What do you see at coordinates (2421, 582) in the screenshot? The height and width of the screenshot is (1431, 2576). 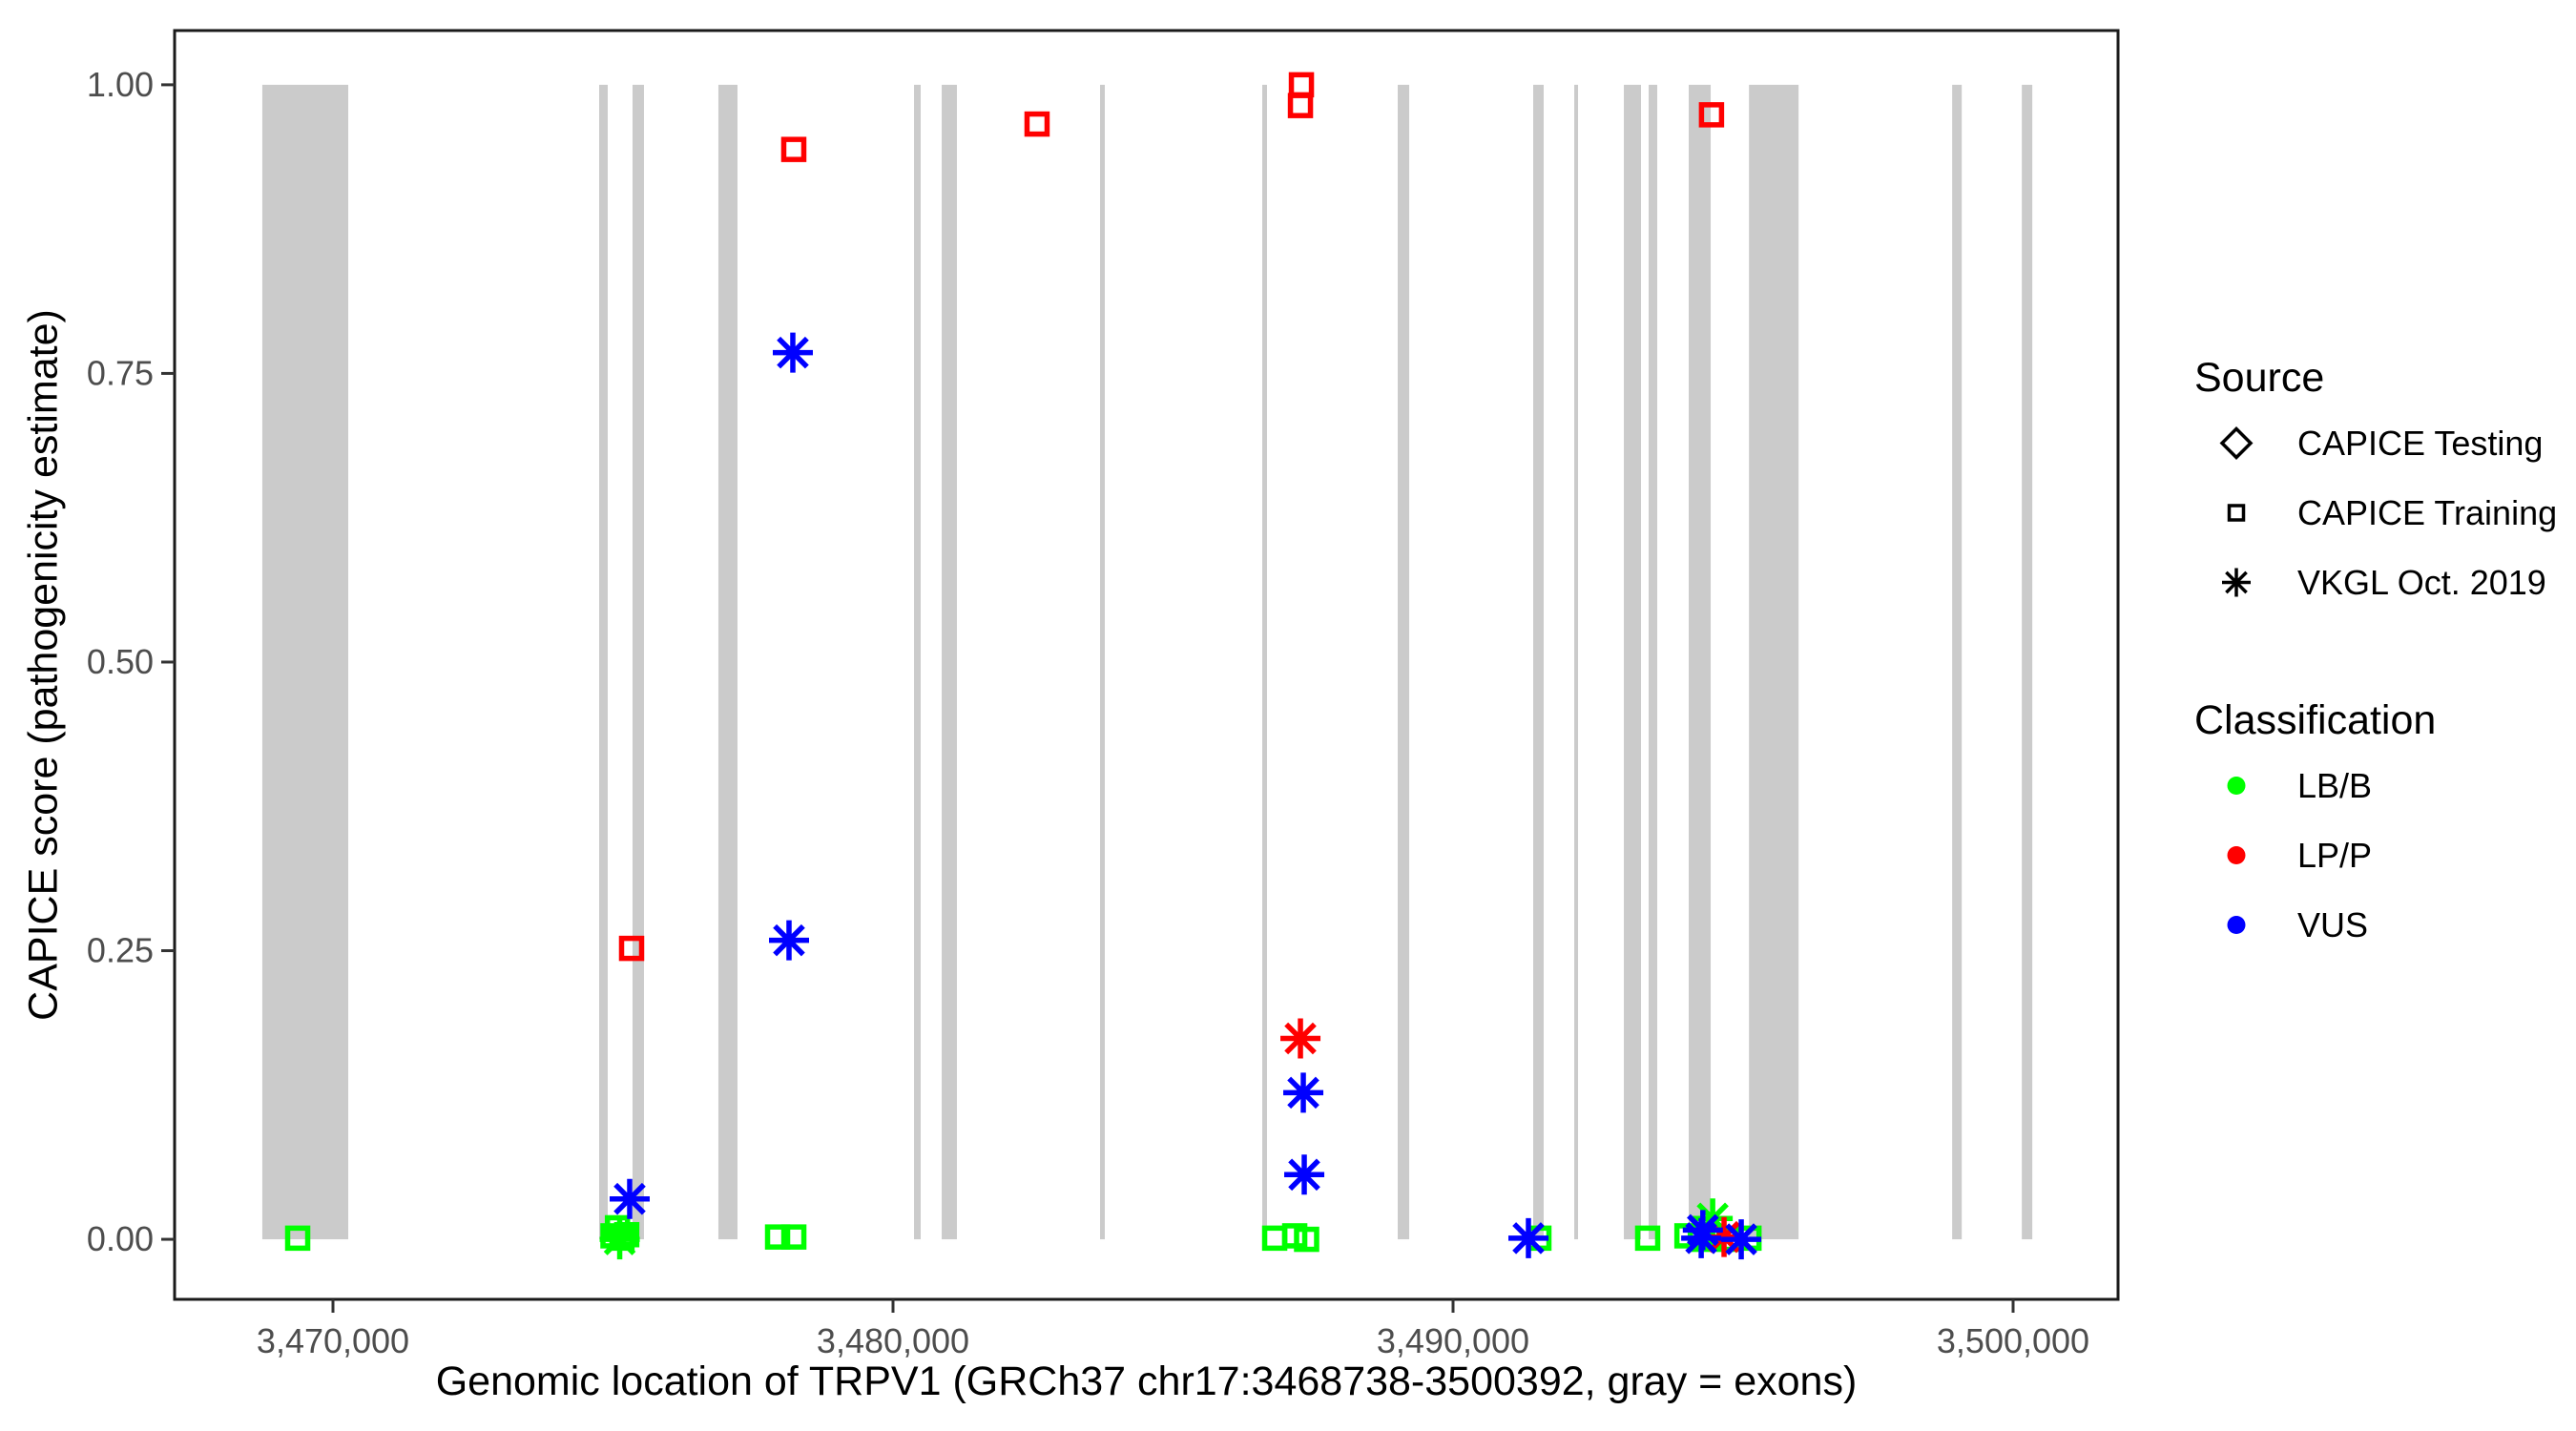 I see `legend-item-label: VKGL Oct. 2019` at bounding box center [2421, 582].